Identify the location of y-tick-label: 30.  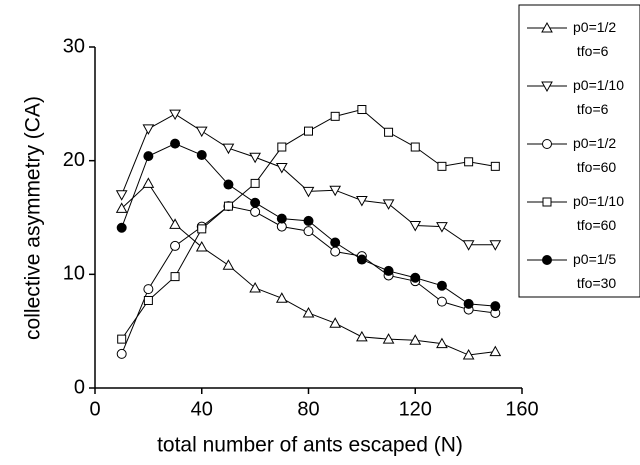
(74, 46).